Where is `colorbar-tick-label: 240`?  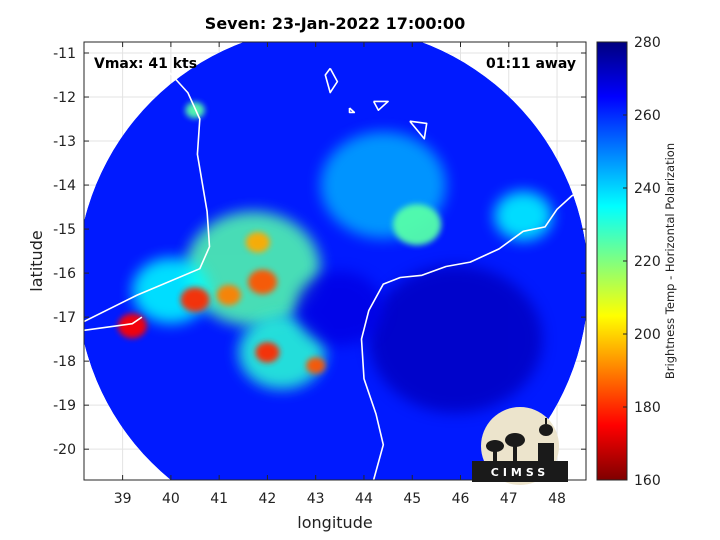 colorbar-tick-label: 240 is located at coordinates (647, 189).